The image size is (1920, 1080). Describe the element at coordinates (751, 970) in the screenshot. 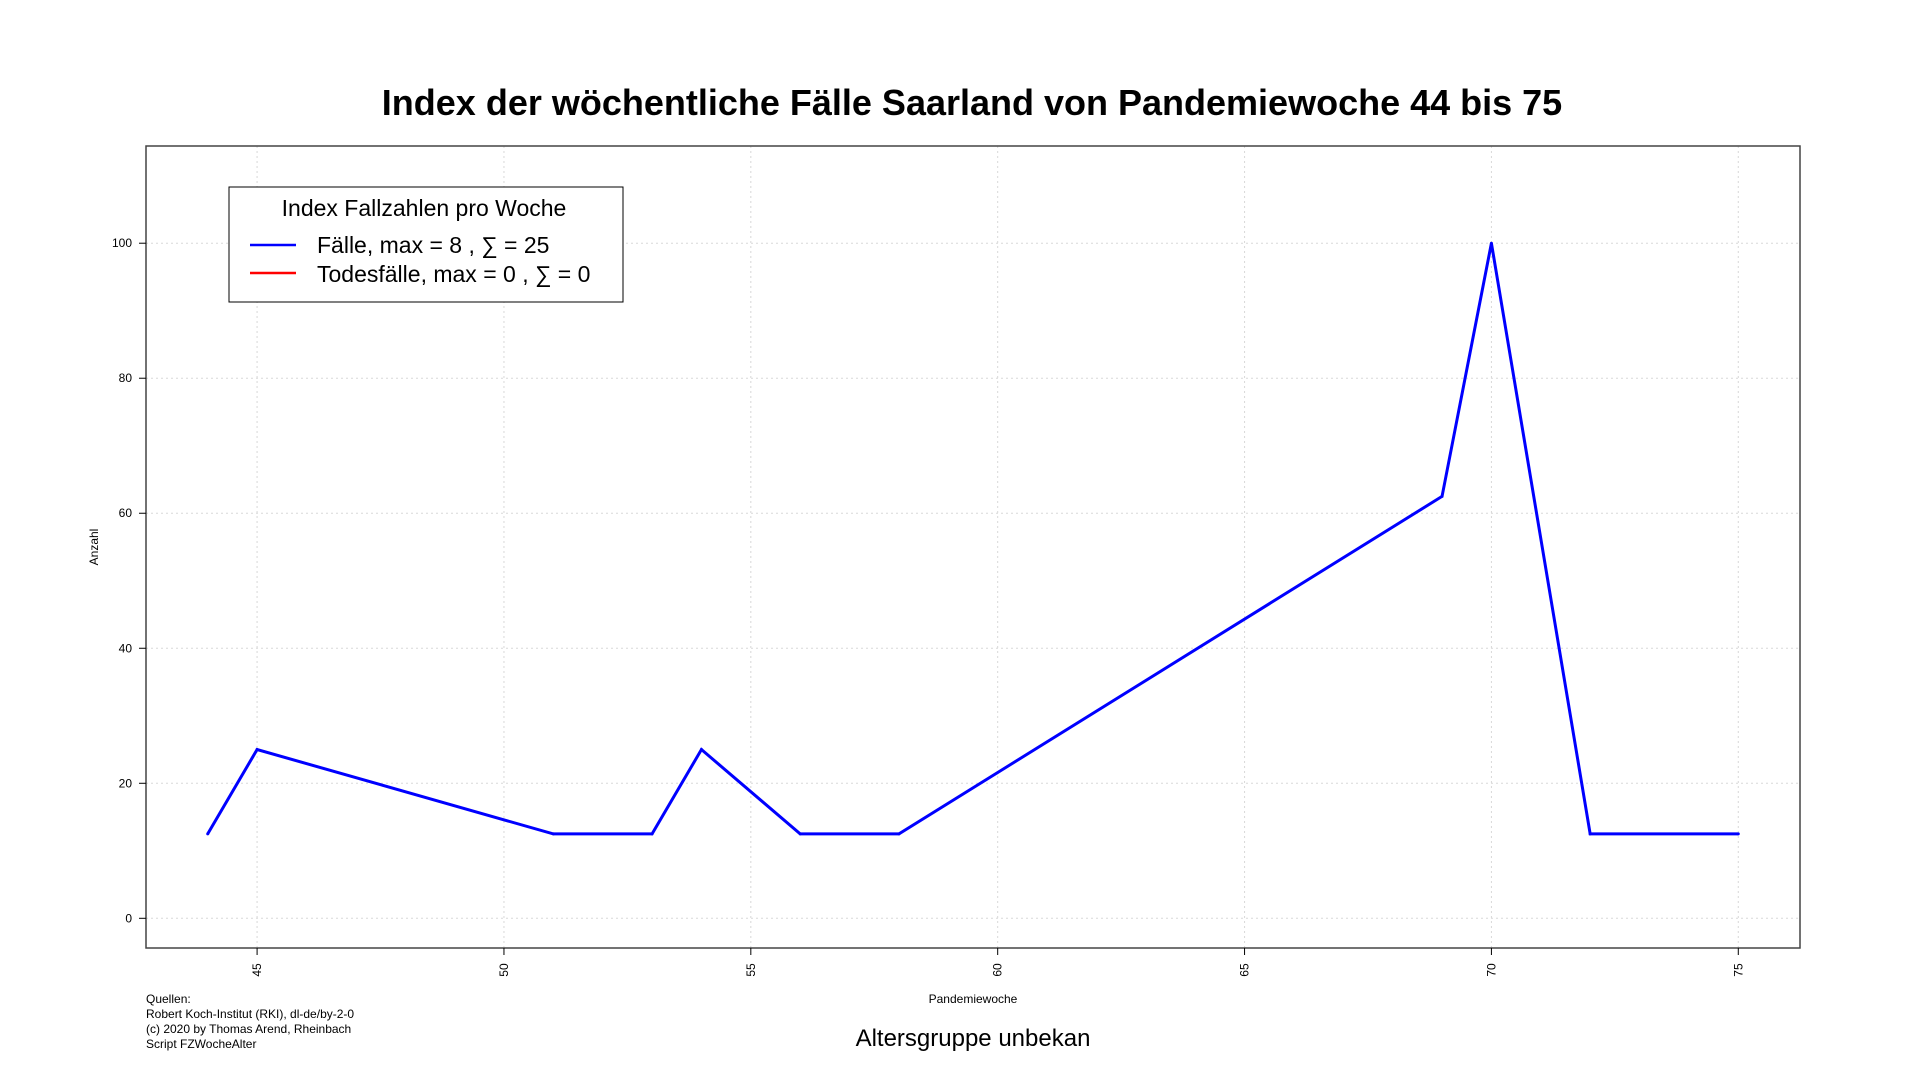

I see `x-tick-label: 55` at that location.